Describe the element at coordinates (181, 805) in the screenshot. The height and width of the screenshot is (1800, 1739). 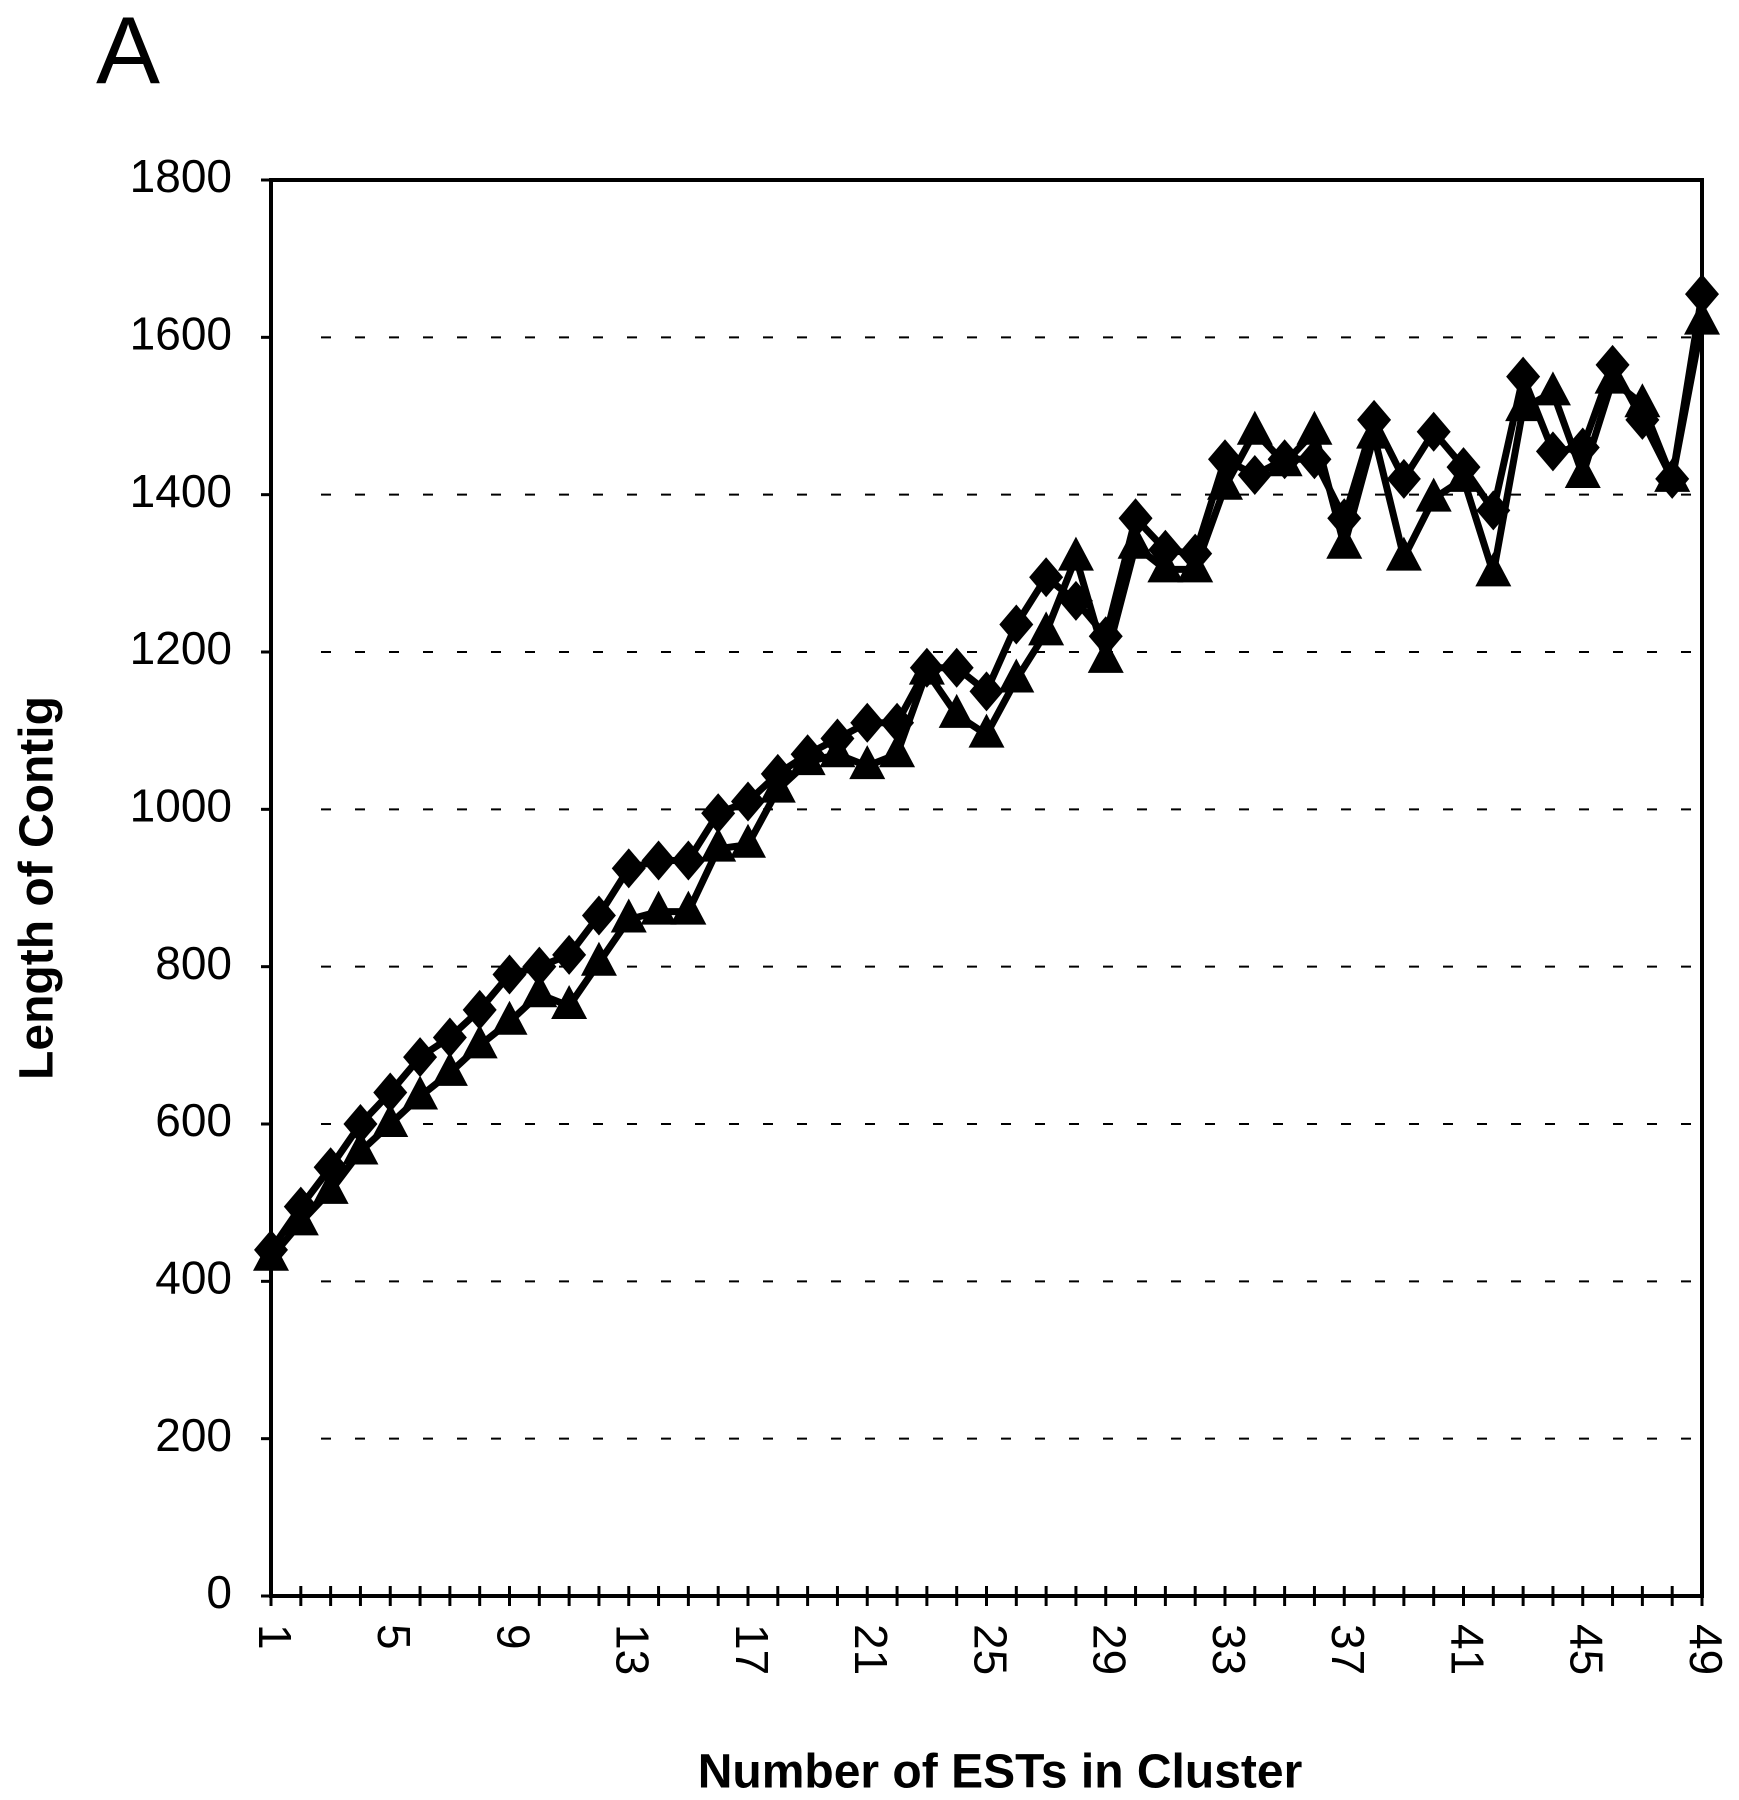
I see `y-tick-label: 1000` at that location.